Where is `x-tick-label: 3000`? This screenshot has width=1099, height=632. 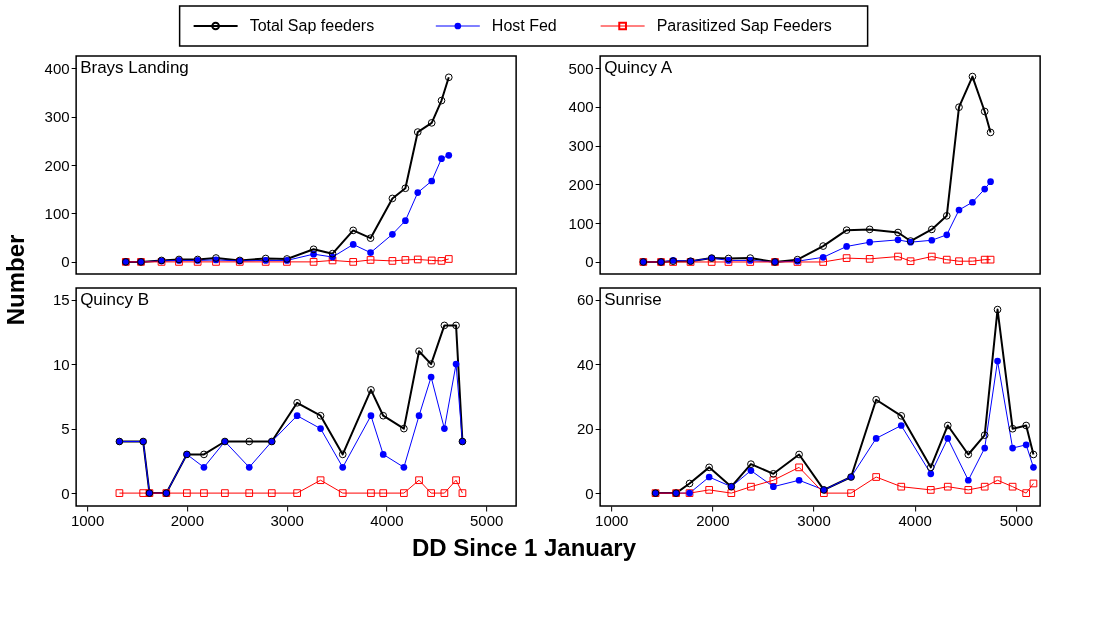
x-tick-label: 3000 is located at coordinates (287, 520).